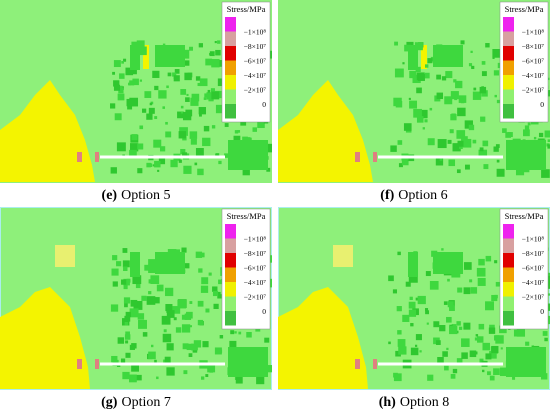  I want to click on yellow-patch, so click(146, 57).